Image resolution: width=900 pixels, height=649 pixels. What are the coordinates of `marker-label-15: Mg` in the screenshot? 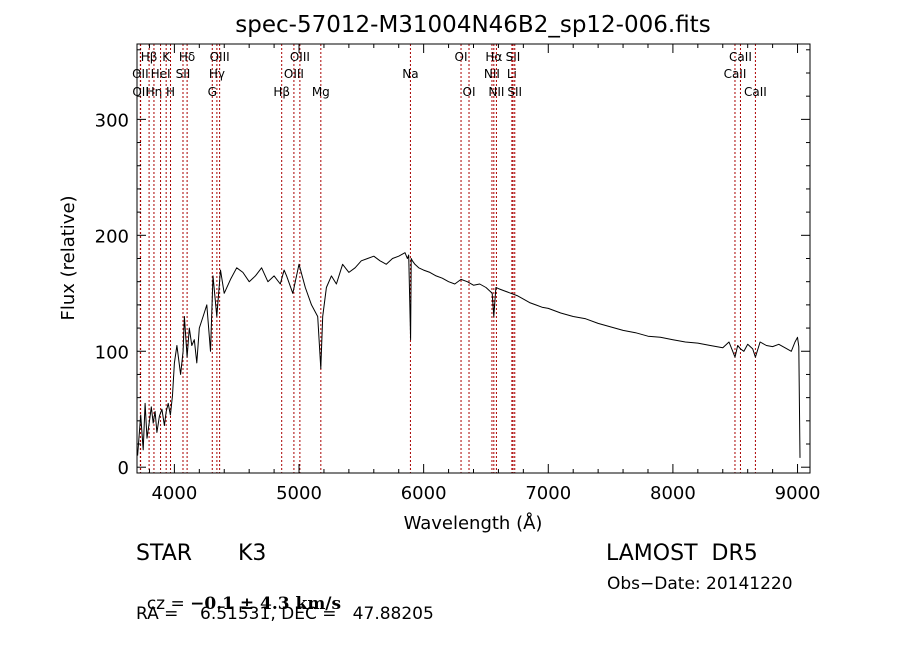 It's located at (321, 92).